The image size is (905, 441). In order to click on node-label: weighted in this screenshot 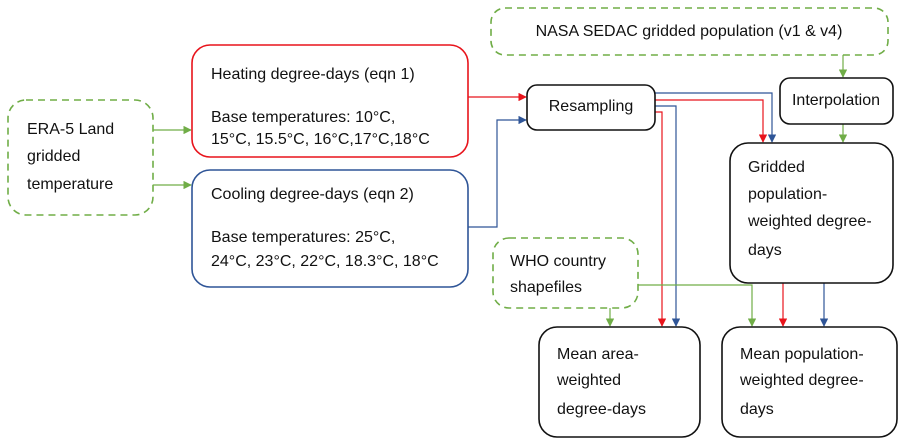, I will do `click(588, 380)`.